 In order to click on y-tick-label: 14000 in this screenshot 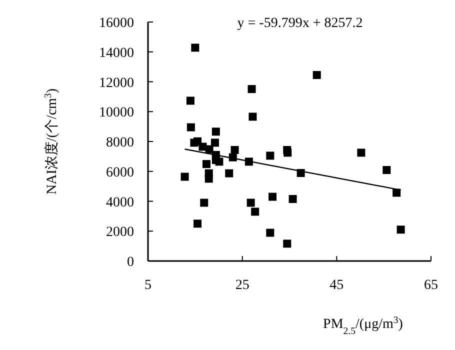, I will do `click(116, 53)`.